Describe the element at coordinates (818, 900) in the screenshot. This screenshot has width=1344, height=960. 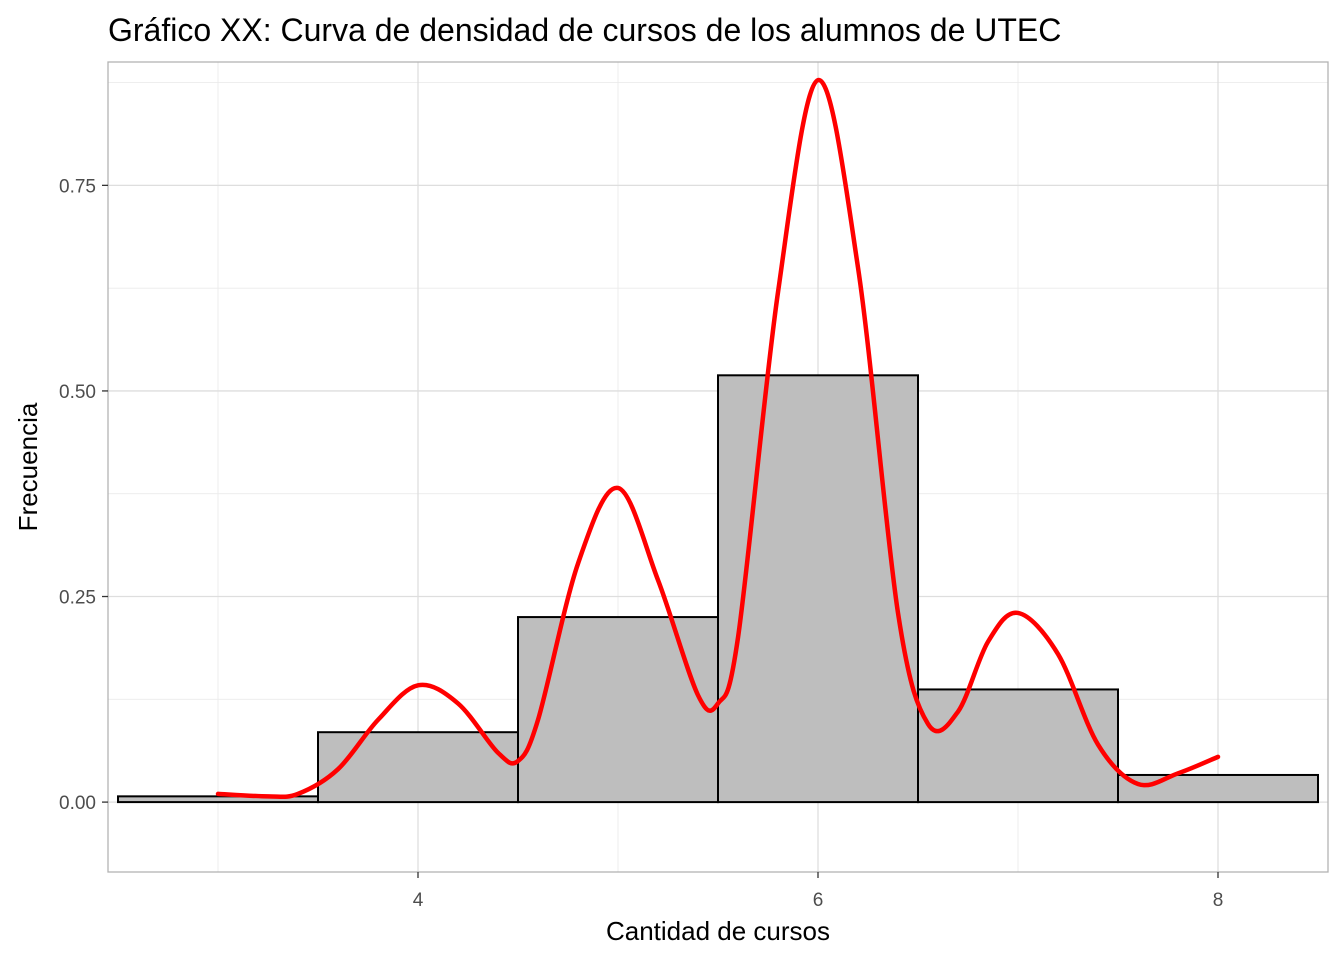
I see `x-tick-label: 6` at that location.